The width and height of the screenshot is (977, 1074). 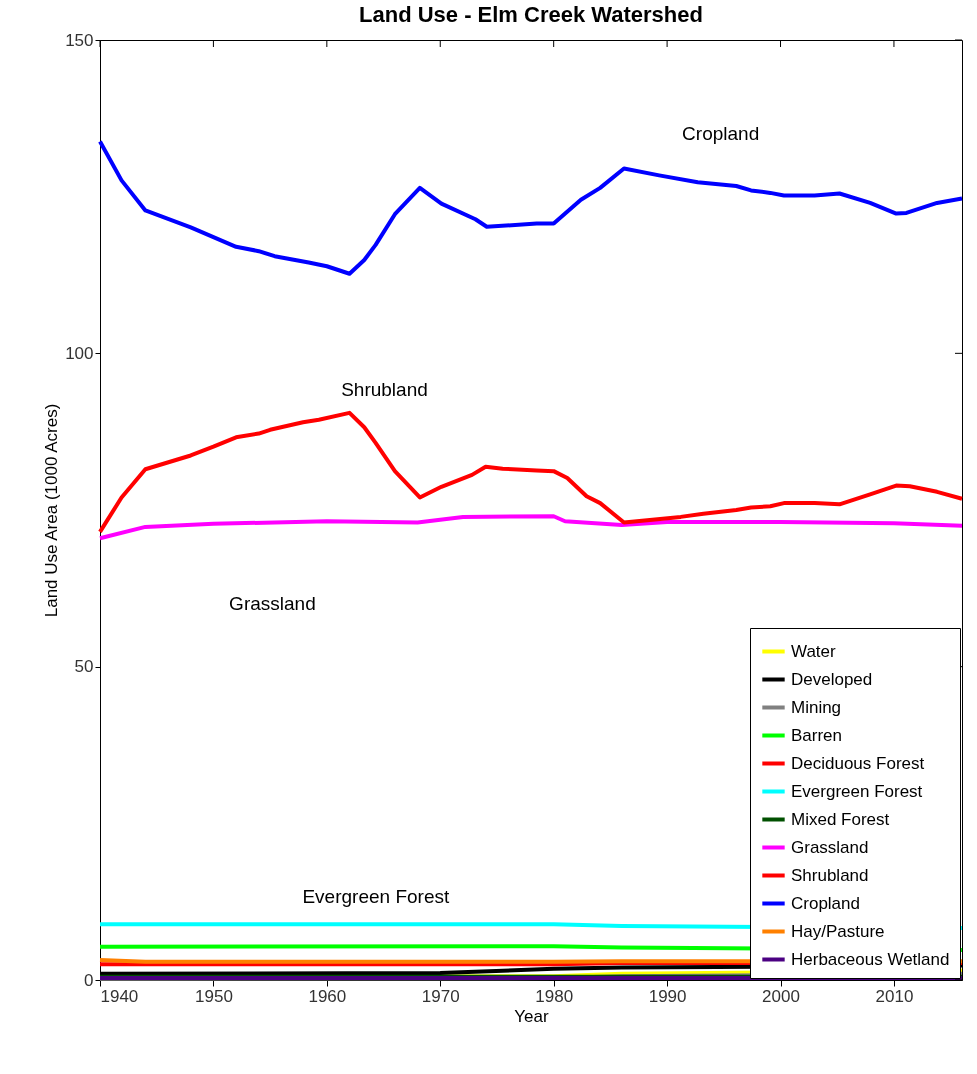 What do you see at coordinates (858, 763) in the screenshot?
I see `legend-label: Deciduous Forest` at bounding box center [858, 763].